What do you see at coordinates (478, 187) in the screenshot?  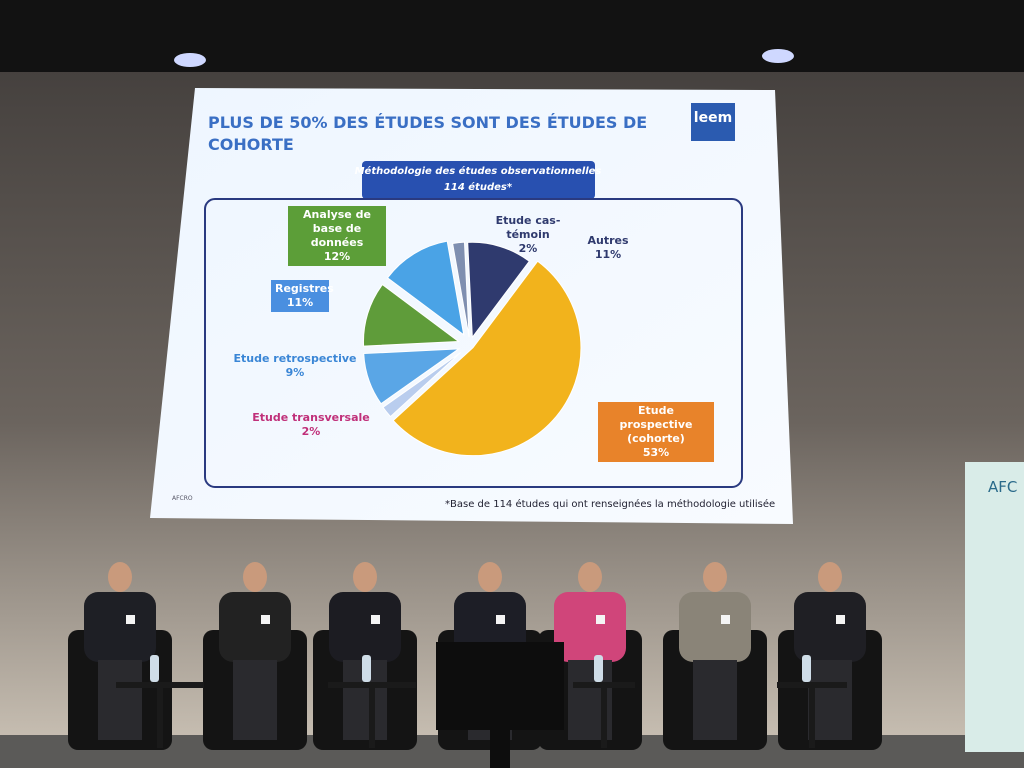 I see `total-label: 114 études*` at bounding box center [478, 187].